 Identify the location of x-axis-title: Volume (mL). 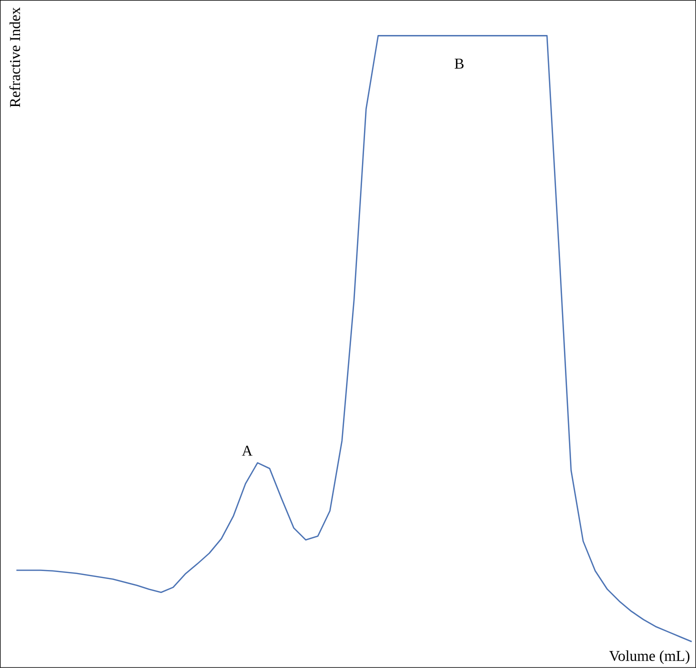
(649, 657).